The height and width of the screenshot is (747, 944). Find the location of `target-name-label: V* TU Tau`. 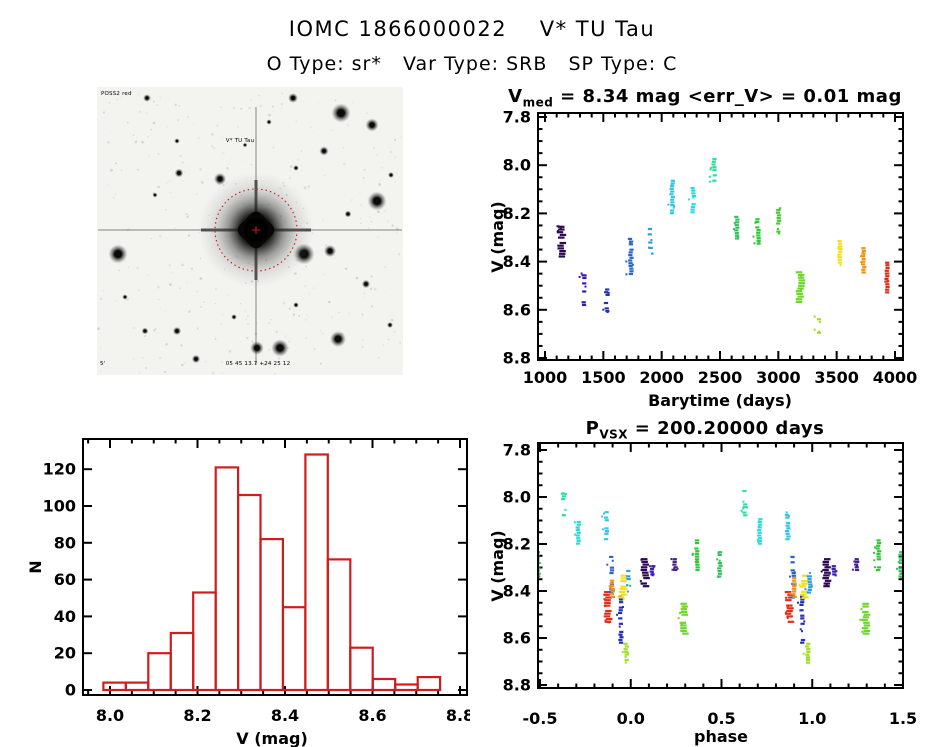

target-name-label: V* TU Tau is located at coordinates (240, 141).